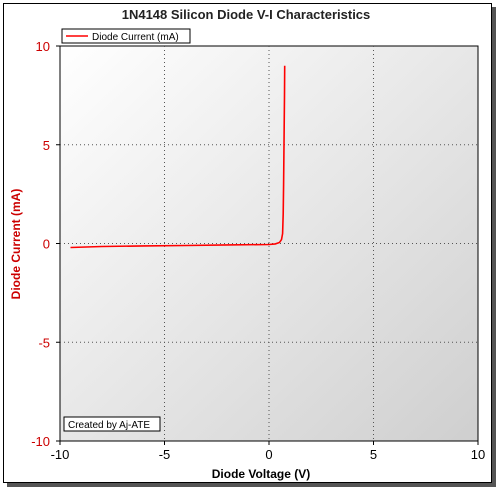 This screenshot has height=491, width=500. I want to click on y-tick-label: -10, so click(40, 441).